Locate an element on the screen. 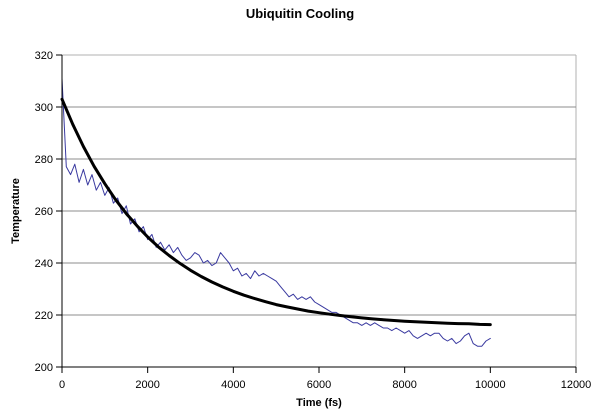 The image size is (600, 419). x-tick-label: 6000 is located at coordinates (319, 385).